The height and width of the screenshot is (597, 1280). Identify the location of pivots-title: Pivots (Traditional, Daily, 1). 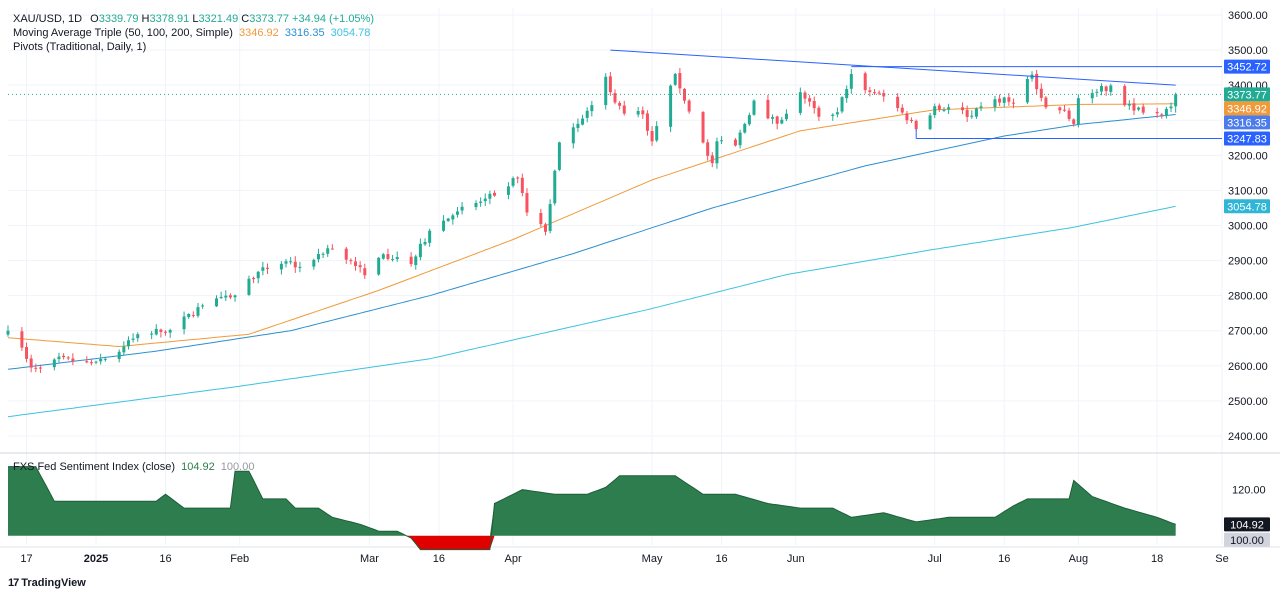
(80, 47).